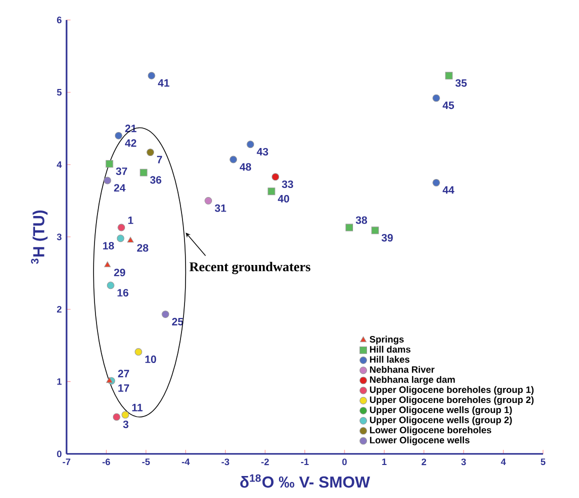 The width and height of the screenshot is (579, 498). Describe the element at coordinates (123, 293) in the screenshot. I see `annotation: 16` at that location.